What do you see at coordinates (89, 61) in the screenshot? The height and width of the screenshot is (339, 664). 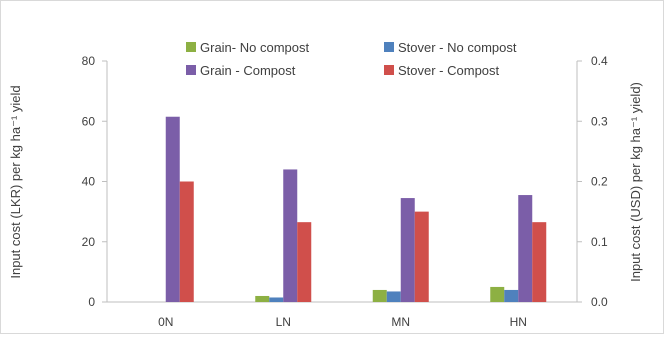 I see `left-tick-label: 80` at bounding box center [89, 61].